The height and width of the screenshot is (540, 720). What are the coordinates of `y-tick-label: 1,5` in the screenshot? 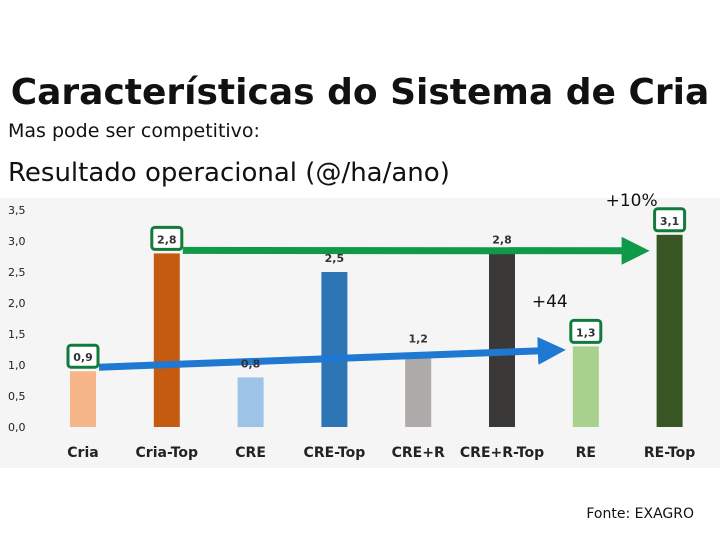 It's located at (17, 334).